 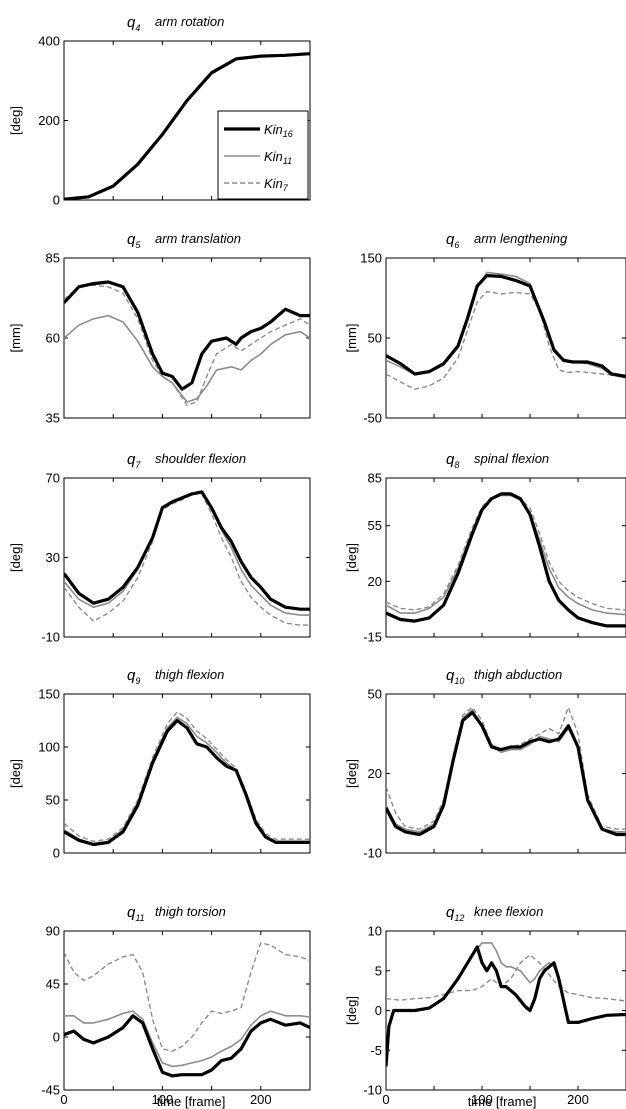 I want to click on chart-title-symbol: q11, so click(x=136, y=913).